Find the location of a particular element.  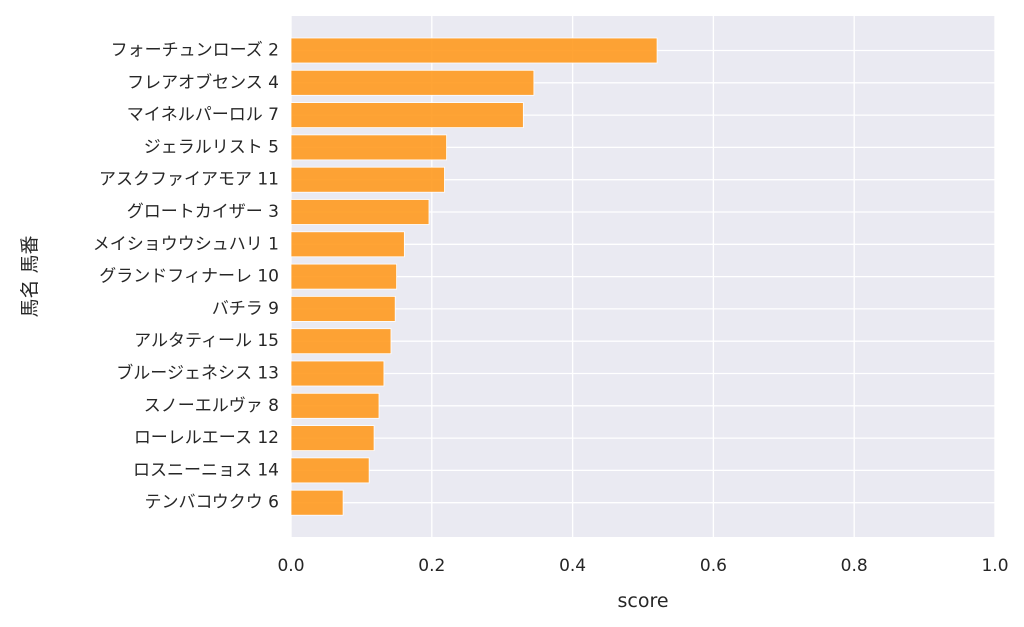

category-label: フレアオブセンス 4 is located at coordinates (203, 82).